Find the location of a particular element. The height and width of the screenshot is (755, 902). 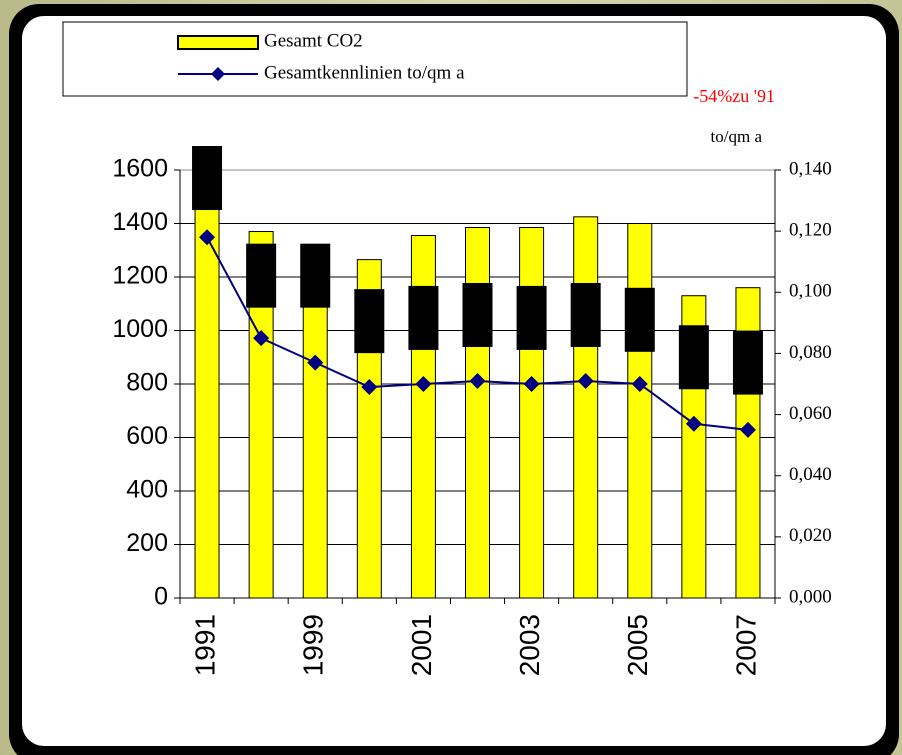

y-tick-label: 800 is located at coordinates (147, 383).